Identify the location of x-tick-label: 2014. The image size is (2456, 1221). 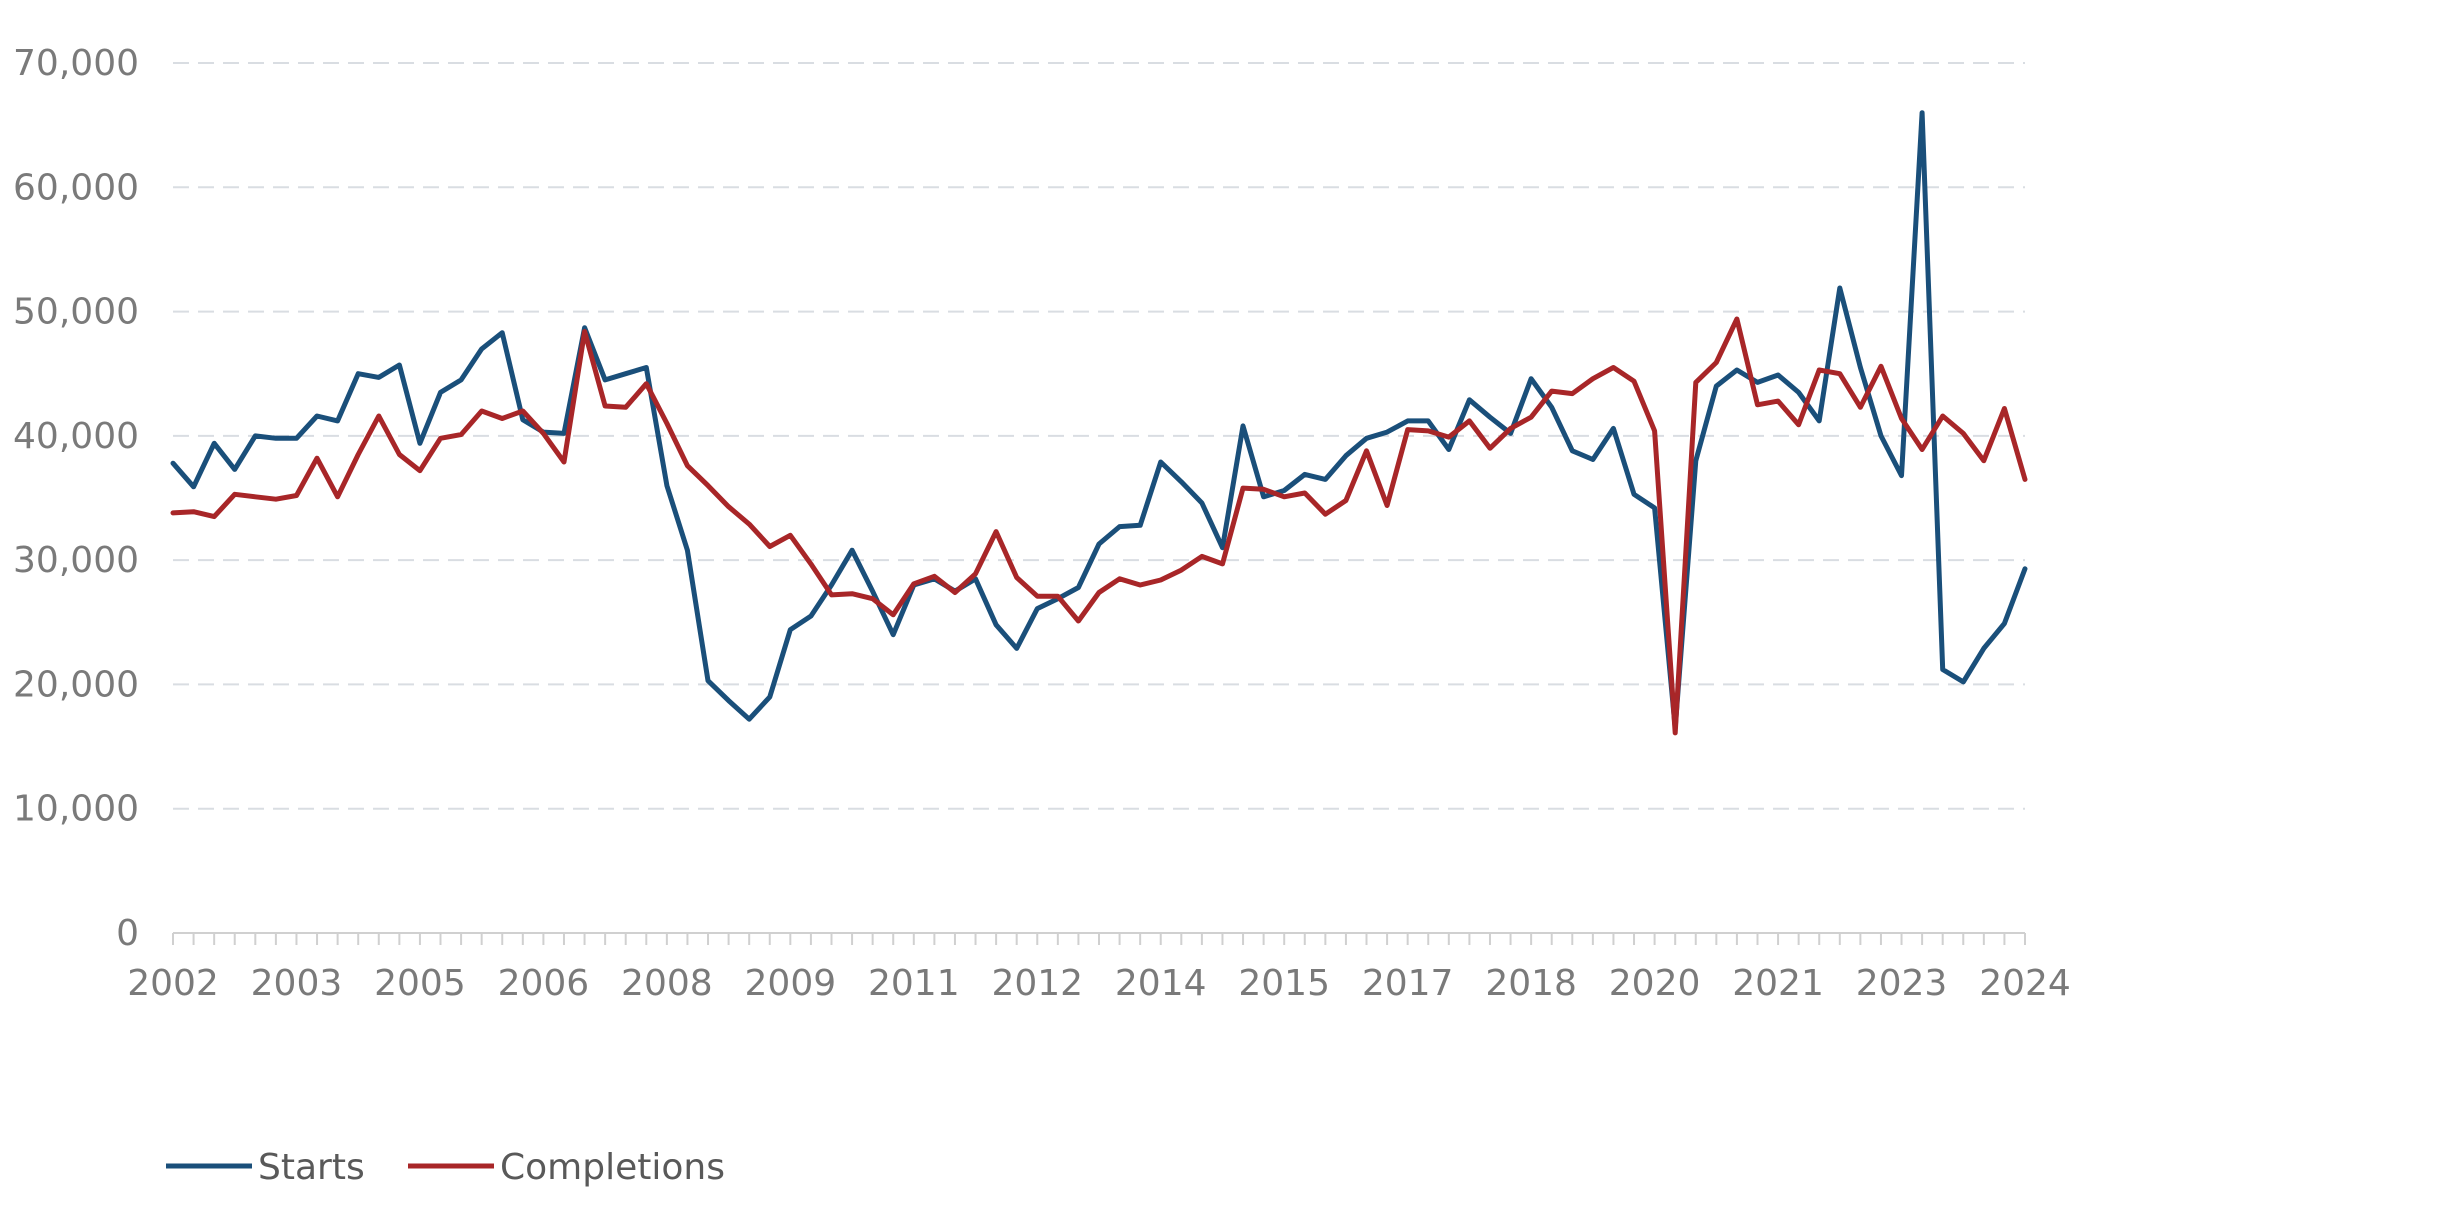
(1161, 983).